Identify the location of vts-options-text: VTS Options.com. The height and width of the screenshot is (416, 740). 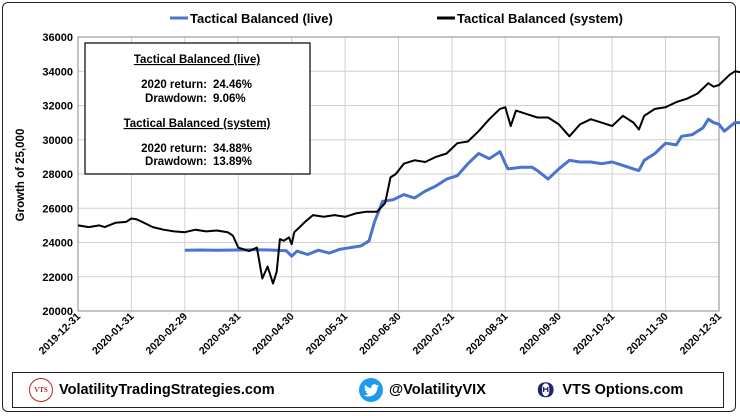
(623, 390).